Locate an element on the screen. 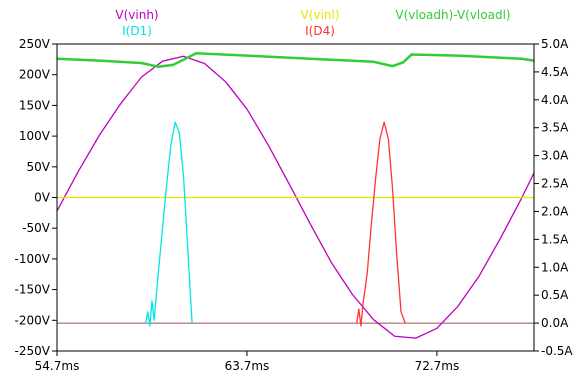 The image size is (579, 377). left-tick-label: -100V is located at coordinates (33, 259).